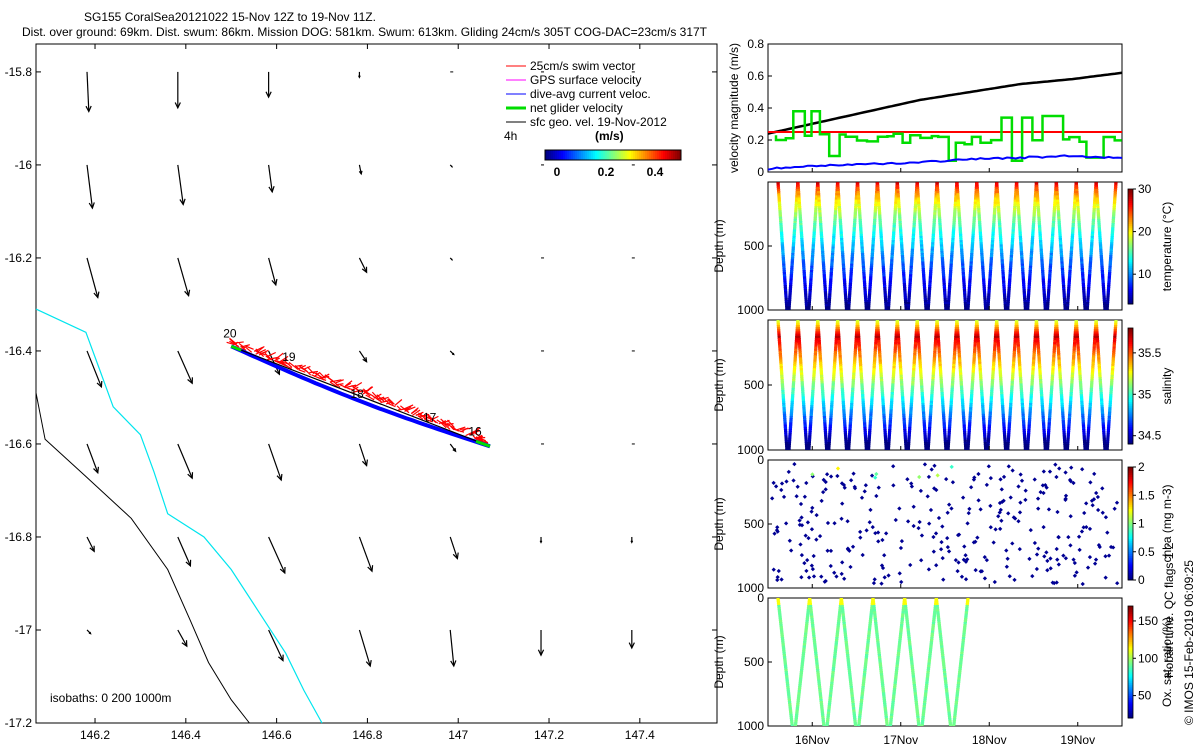  What do you see at coordinates (359, 77) in the screenshot?
I see `arrow-head` at bounding box center [359, 77].